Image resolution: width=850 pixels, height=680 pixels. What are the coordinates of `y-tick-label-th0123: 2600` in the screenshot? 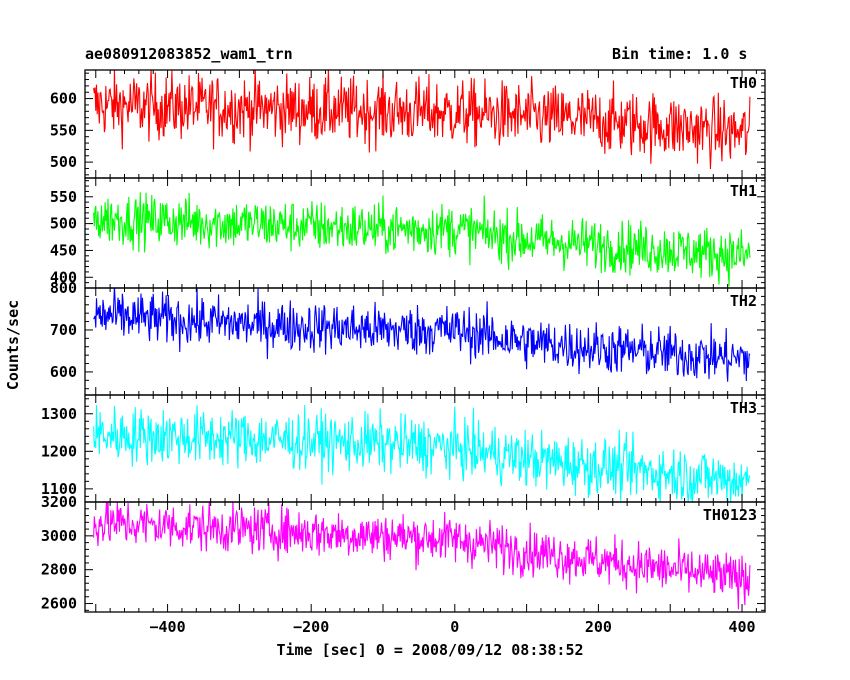 It's located at (59, 604).